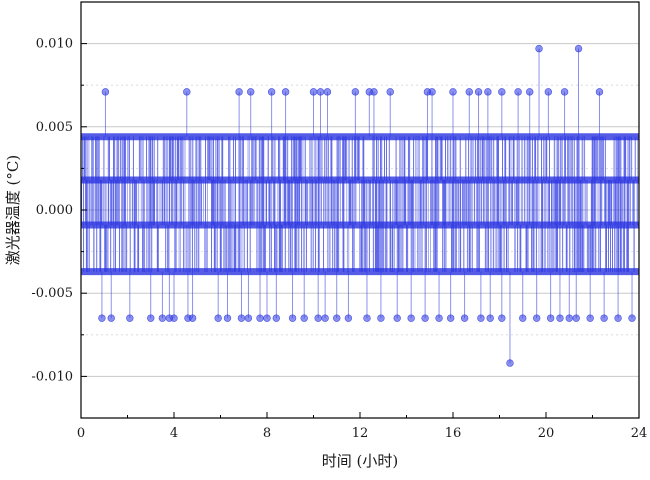  Describe the element at coordinates (54, 210) in the screenshot. I see `y-tick-label: 0.000` at that location.